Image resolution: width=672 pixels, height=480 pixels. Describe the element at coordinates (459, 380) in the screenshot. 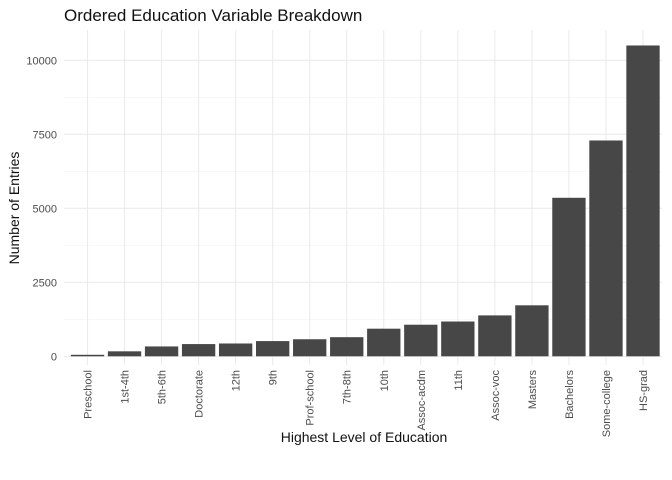

I see `x-tick-label: 11th` at that location.